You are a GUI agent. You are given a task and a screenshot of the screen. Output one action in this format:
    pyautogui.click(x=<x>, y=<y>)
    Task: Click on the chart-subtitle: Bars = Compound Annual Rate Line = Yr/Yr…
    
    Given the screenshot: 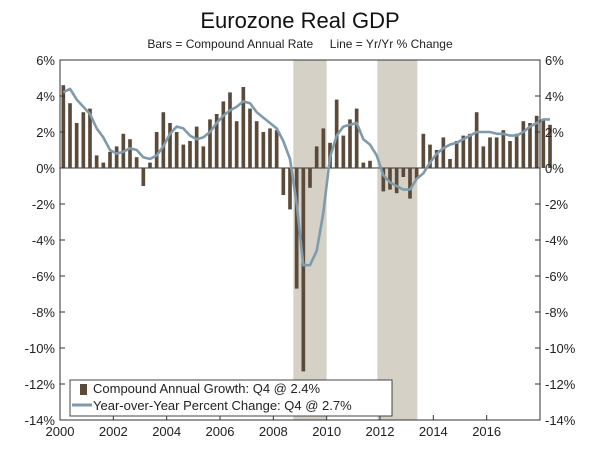 What is the action you would take?
    pyautogui.click(x=300, y=44)
    